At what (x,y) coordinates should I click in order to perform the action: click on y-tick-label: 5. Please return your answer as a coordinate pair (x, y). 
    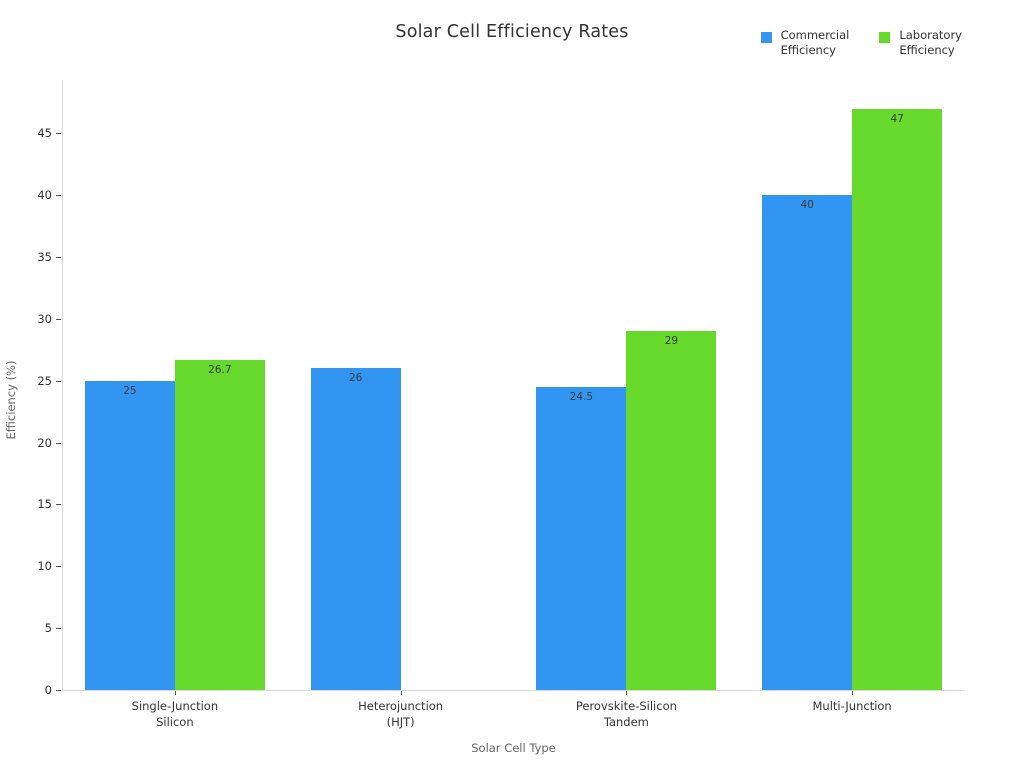
    Looking at the image, I should click on (48, 628).